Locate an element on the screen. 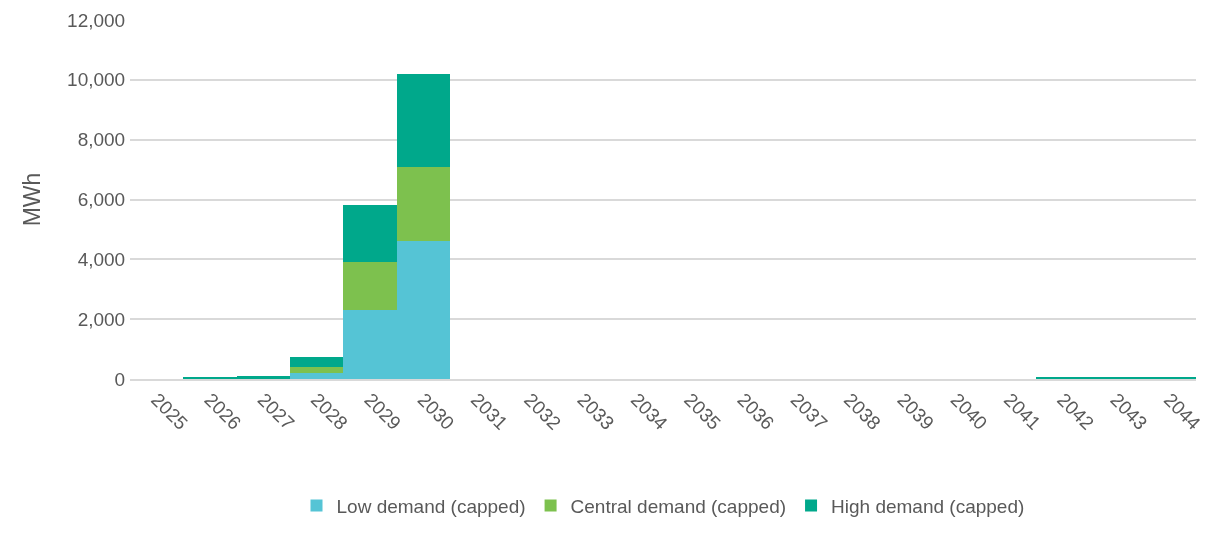  y-tick-label: 4,000 is located at coordinates (101, 259).